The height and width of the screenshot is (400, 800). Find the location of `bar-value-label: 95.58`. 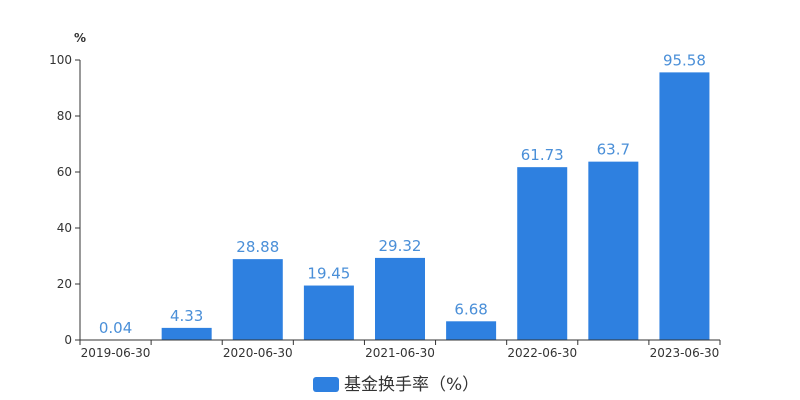

bar-value-label: 95.58 is located at coordinates (684, 60).